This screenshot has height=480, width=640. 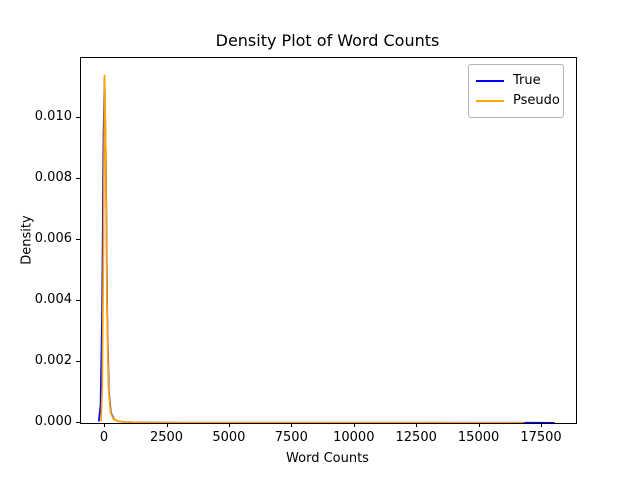 I want to click on y-tick-label: 0.006, so click(x=53, y=238).